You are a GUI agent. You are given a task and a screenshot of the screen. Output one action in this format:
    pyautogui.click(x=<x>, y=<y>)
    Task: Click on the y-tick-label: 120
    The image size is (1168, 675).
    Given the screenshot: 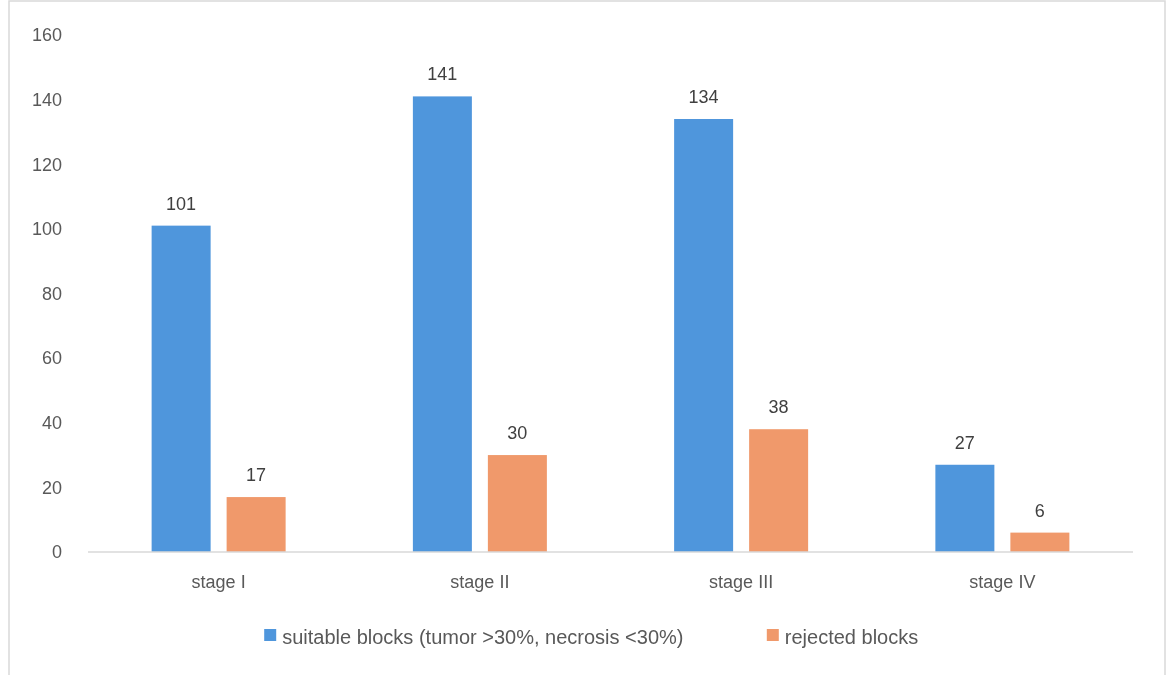 What is the action you would take?
    pyautogui.click(x=46, y=164)
    